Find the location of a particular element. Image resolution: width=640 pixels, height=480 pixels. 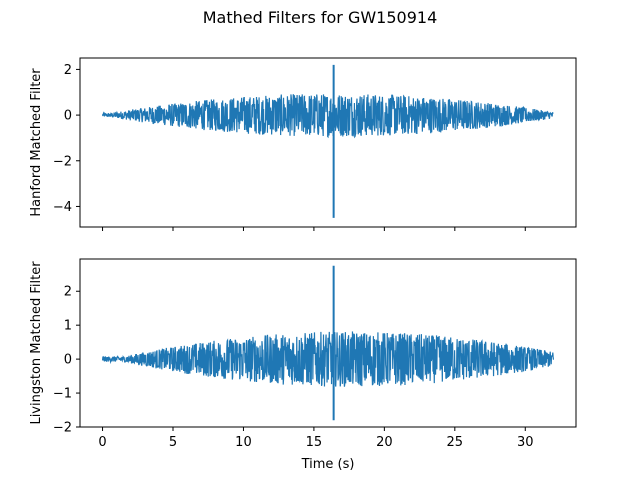

x-tick-label: 0 is located at coordinates (102, 442).